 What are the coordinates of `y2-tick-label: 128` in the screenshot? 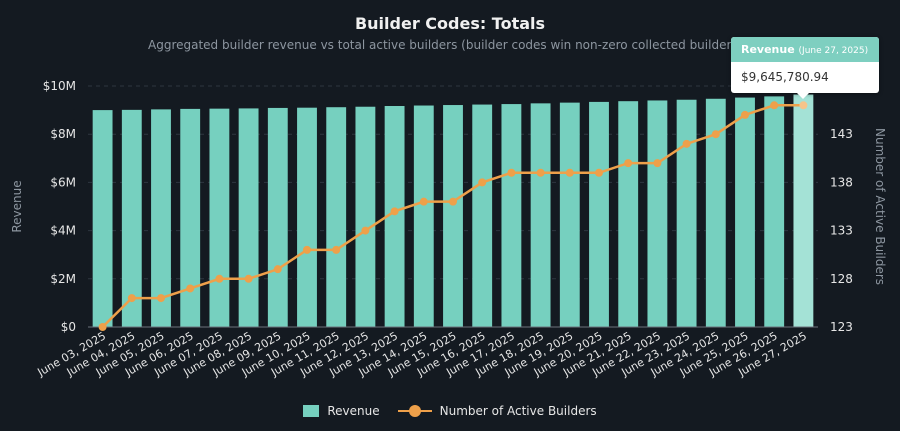 It's located at (841, 279).